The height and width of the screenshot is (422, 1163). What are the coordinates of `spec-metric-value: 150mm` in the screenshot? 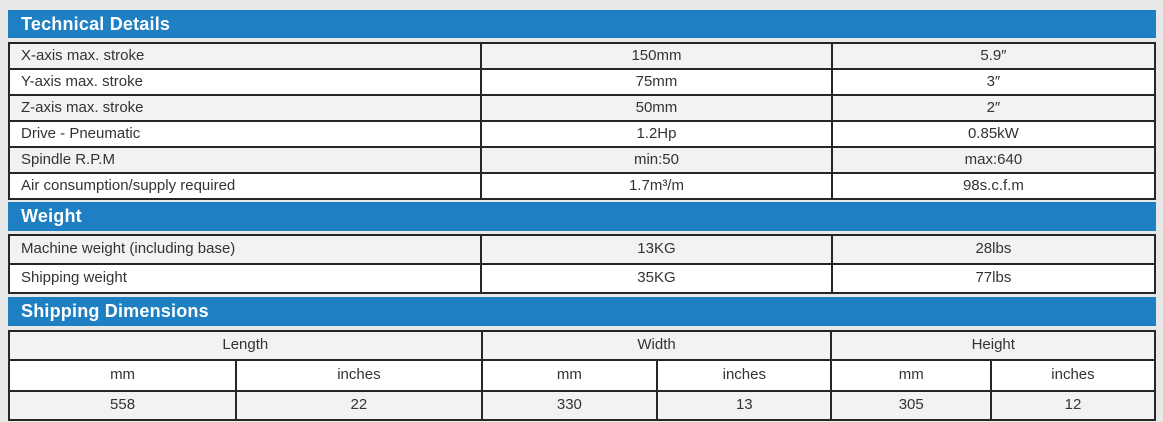 It's located at (656, 56).